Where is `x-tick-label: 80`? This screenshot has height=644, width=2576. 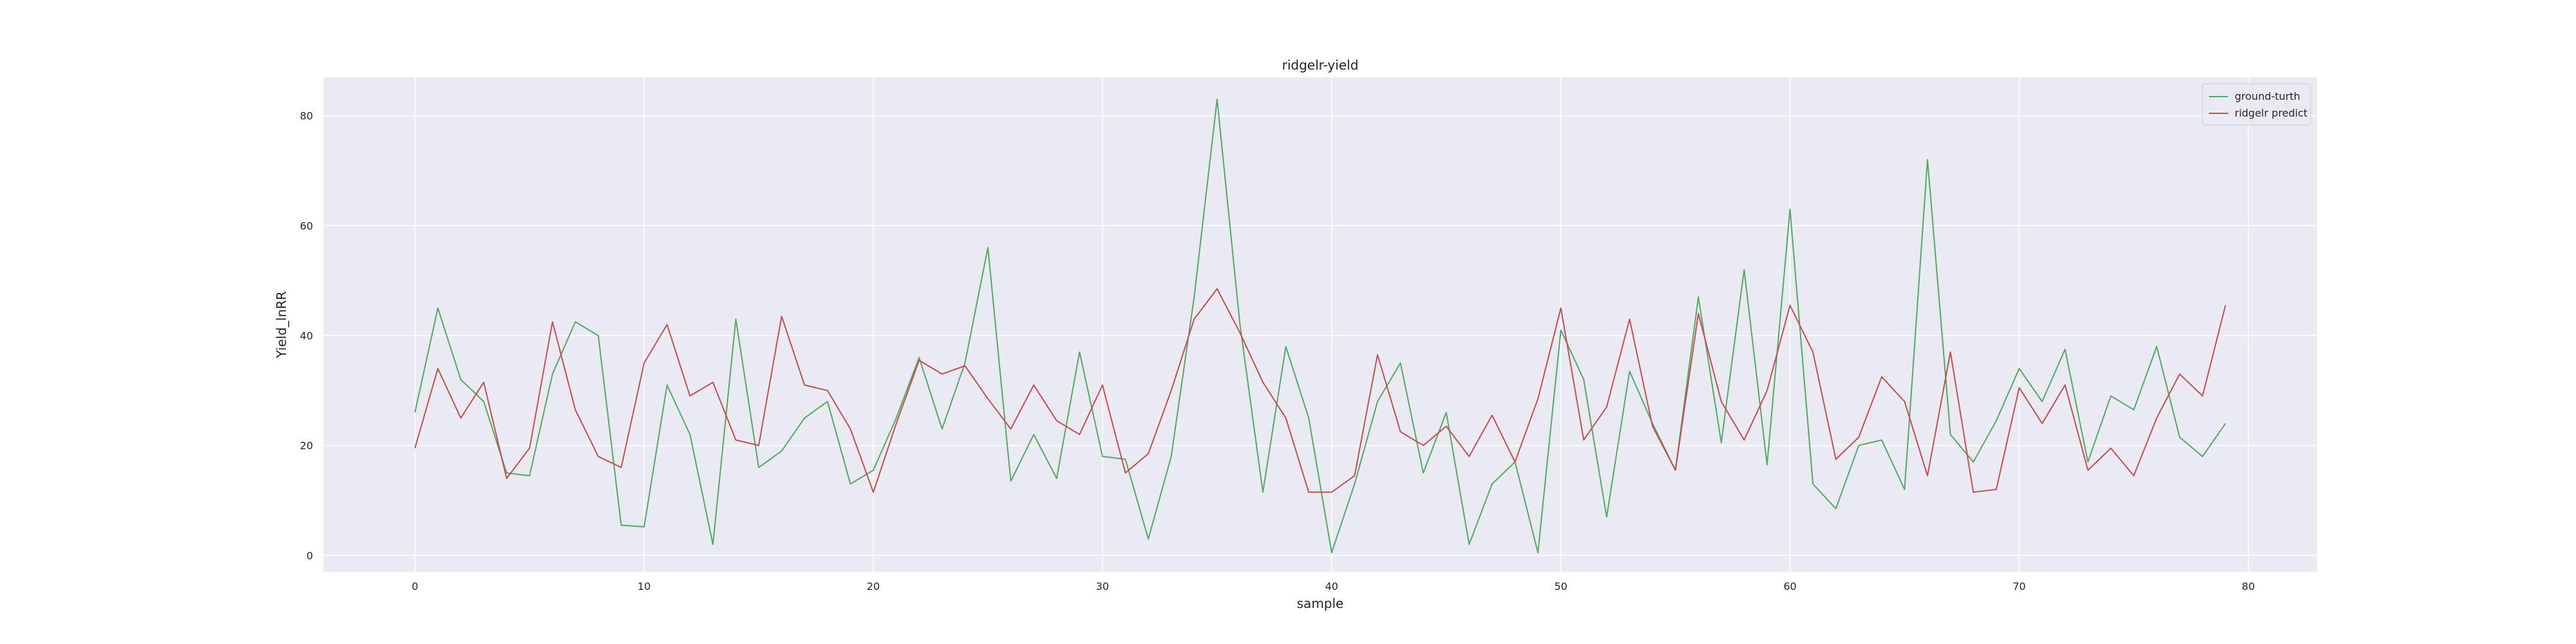 x-tick-label: 80 is located at coordinates (2248, 586).